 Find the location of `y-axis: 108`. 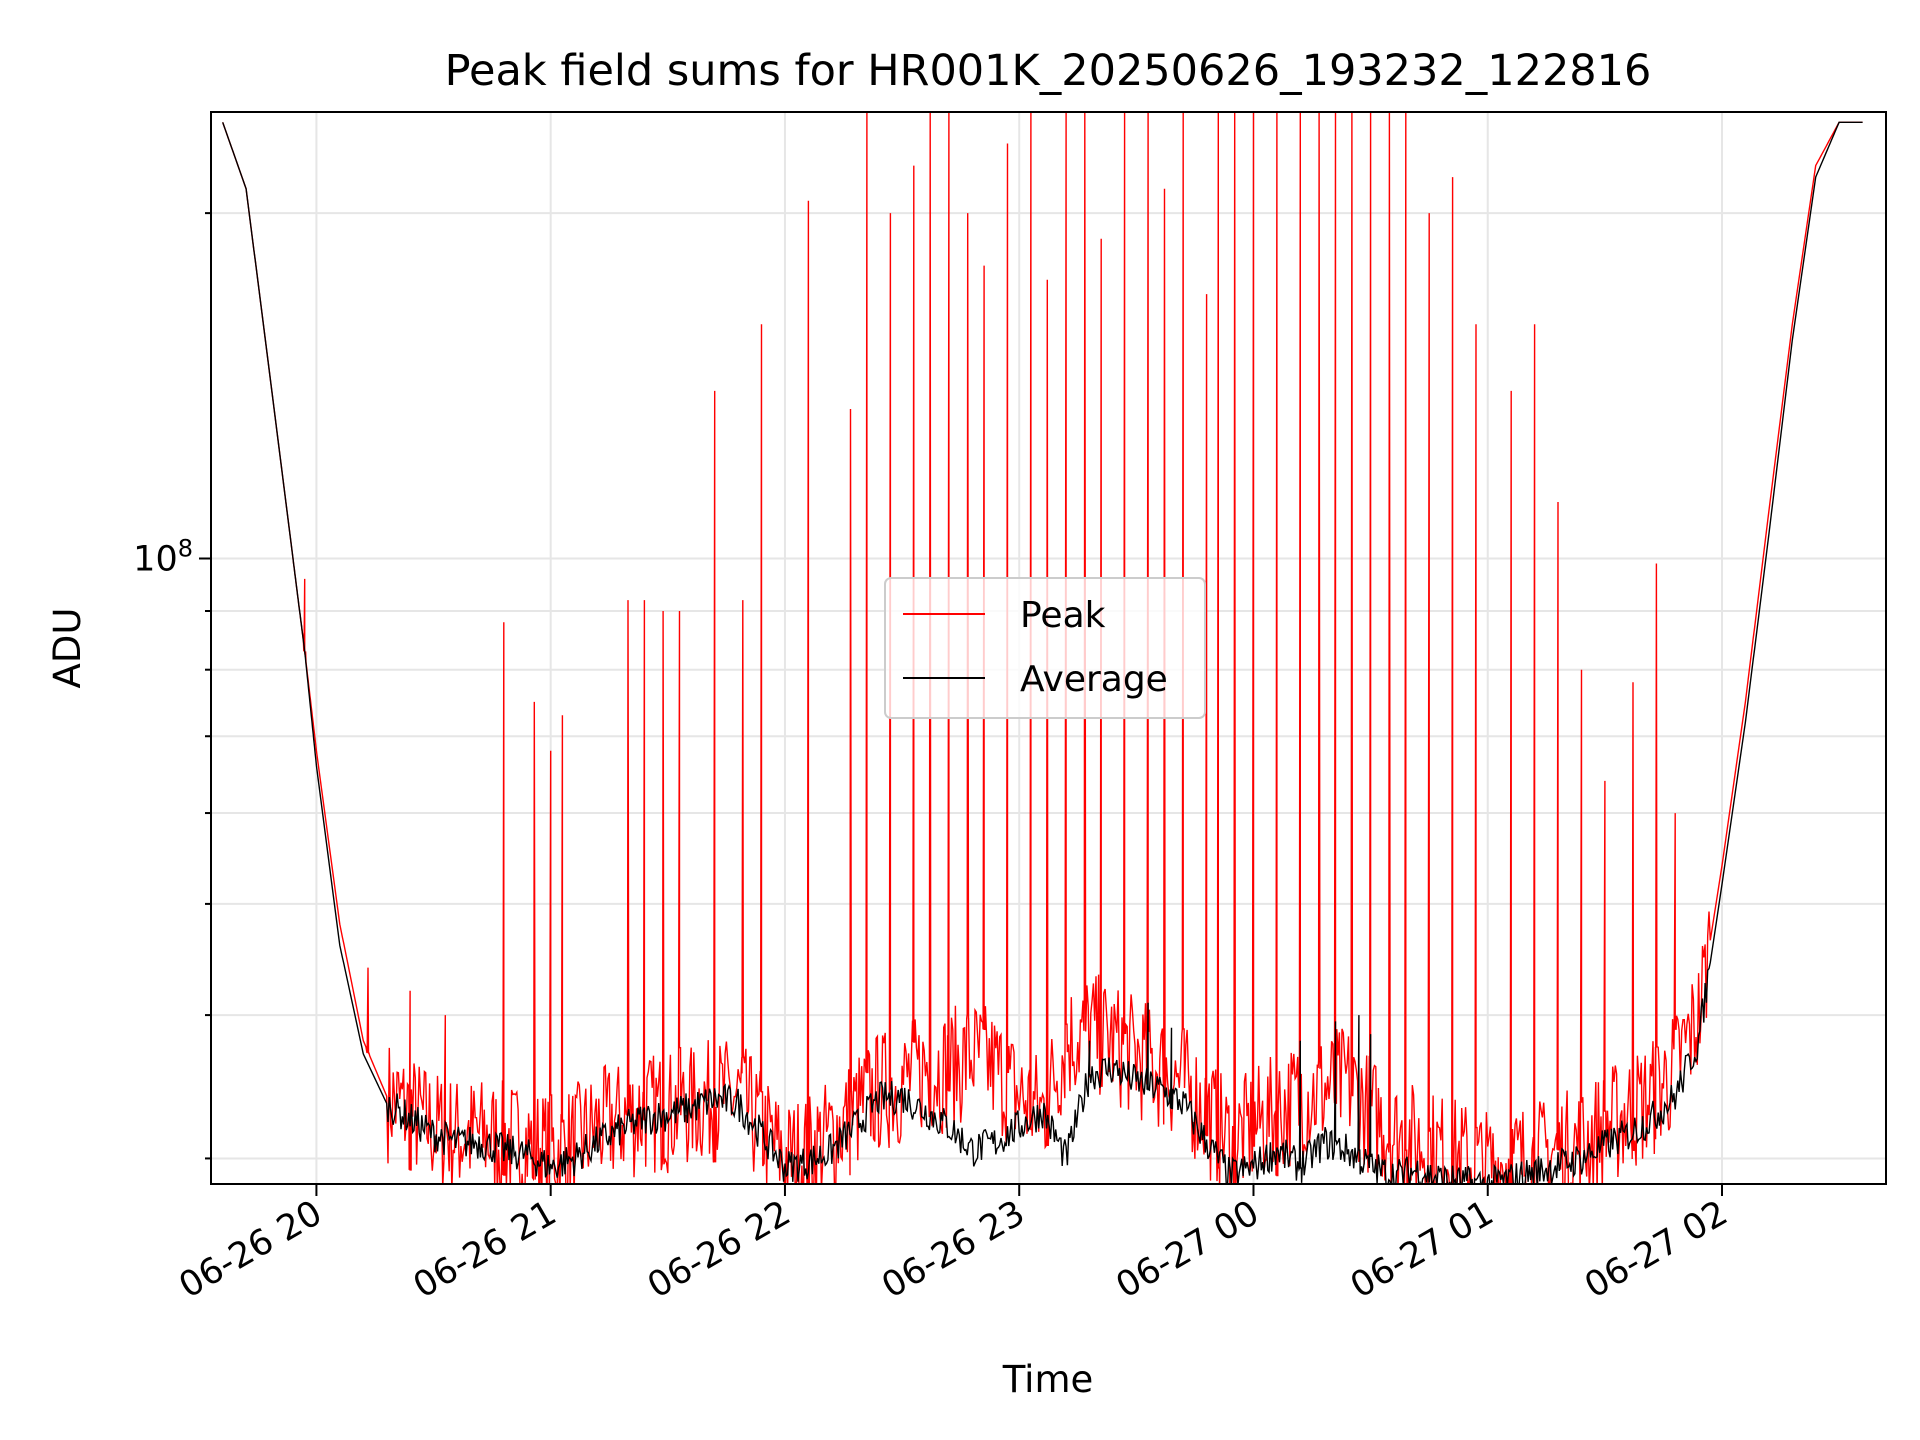

y-axis: 108 is located at coordinates (172, 686).